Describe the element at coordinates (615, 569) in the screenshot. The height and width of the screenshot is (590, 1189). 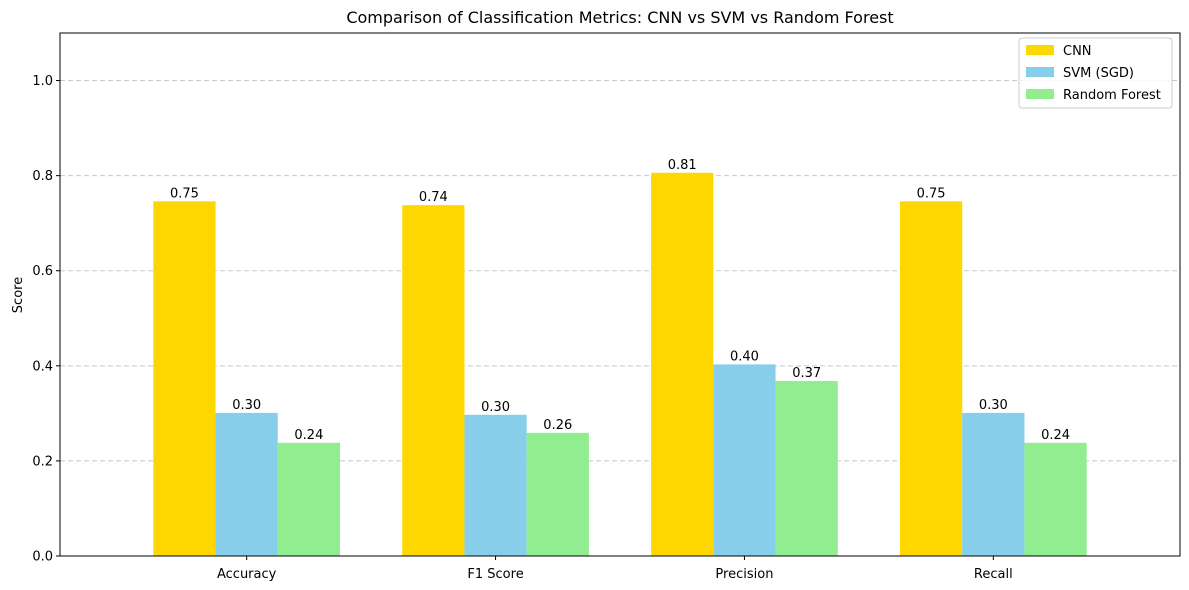
I see `x-axis: Accuracy F1 Score Precision Recall` at that location.